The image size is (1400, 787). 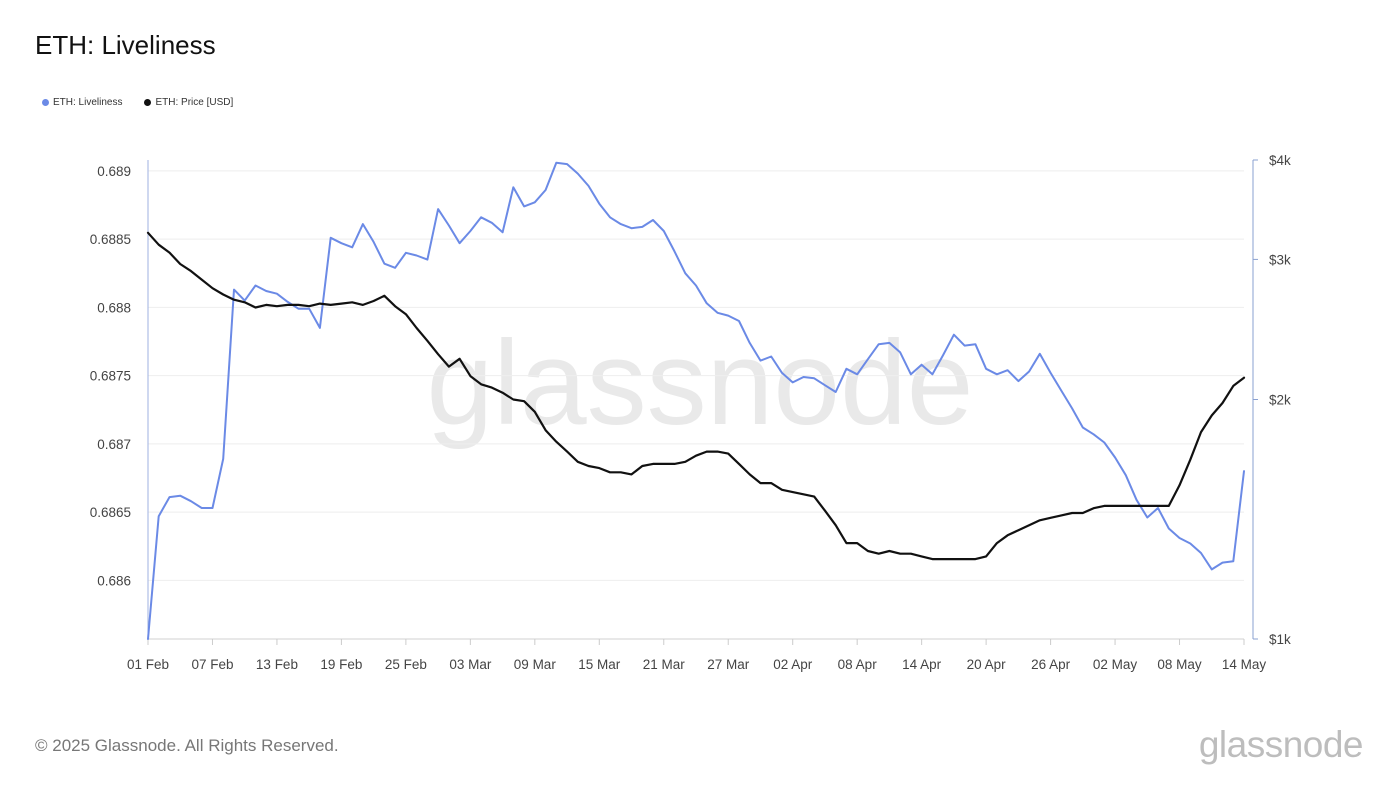 I want to click on x-tick-label: 02 Apr, so click(x=793, y=664).